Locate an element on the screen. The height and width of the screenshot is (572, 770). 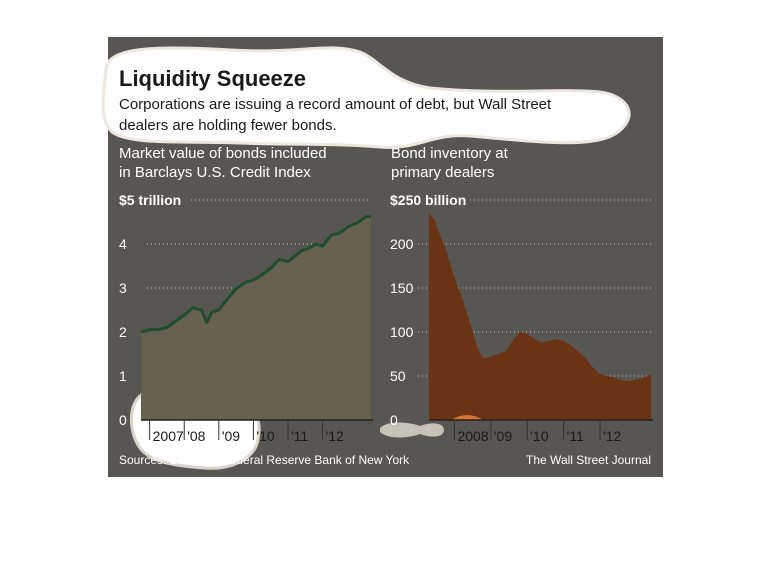
right-ytick-label: 100 is located at coordinates (402, 332).